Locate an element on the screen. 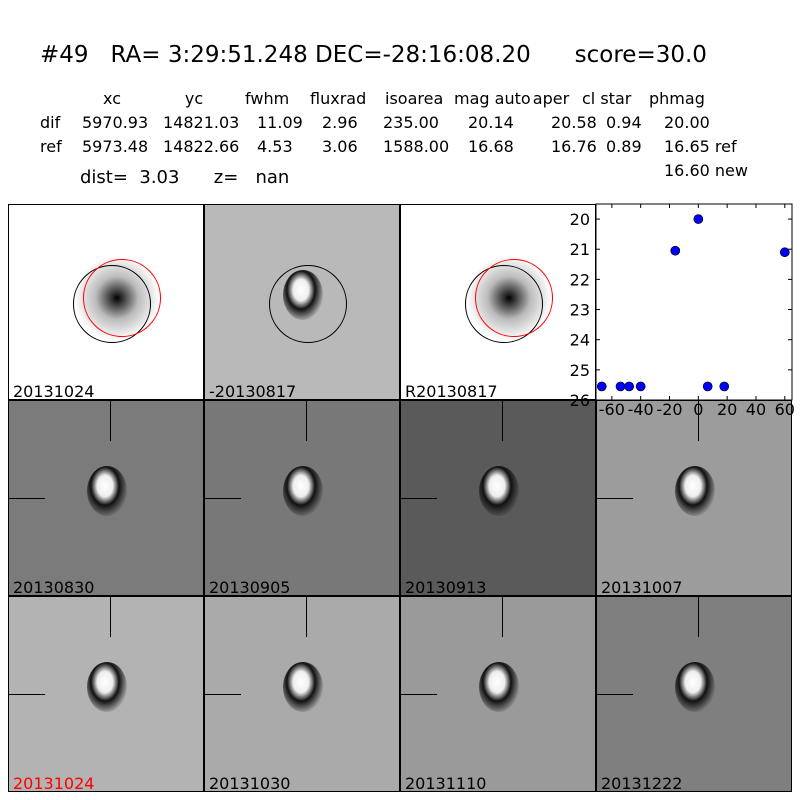  table-cell: 16.65 ref is located at coordinates (700, 146).